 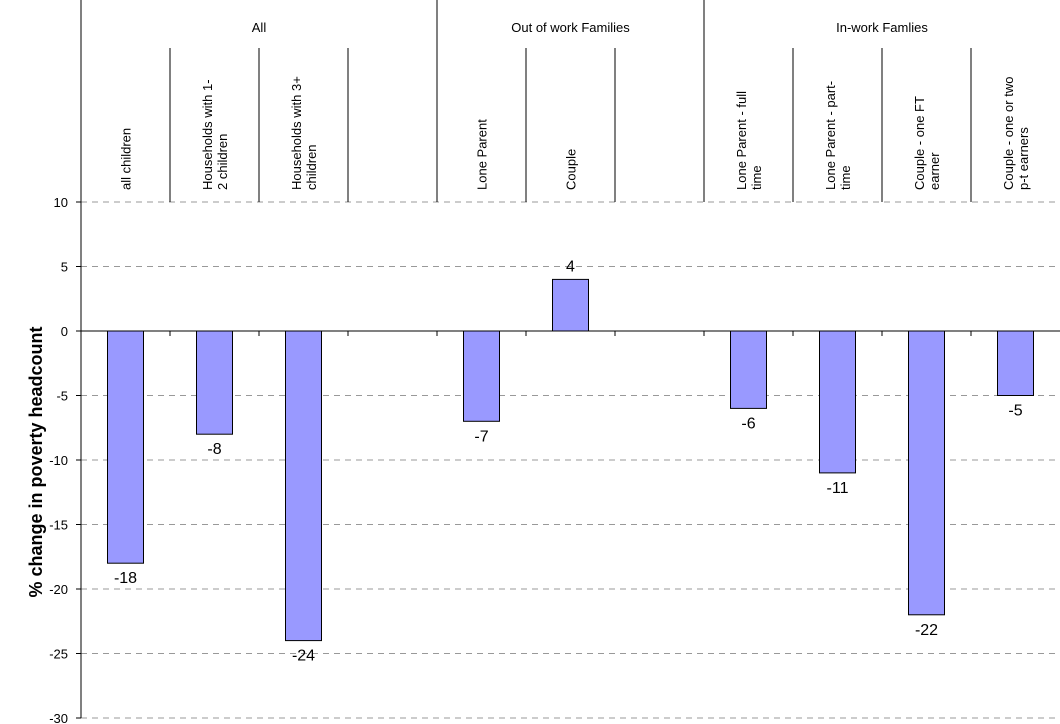 What do you see at coordinates (64, 267) in the screenshot?
I see `y-tick-label: 5` at bounding box center [64, 267].